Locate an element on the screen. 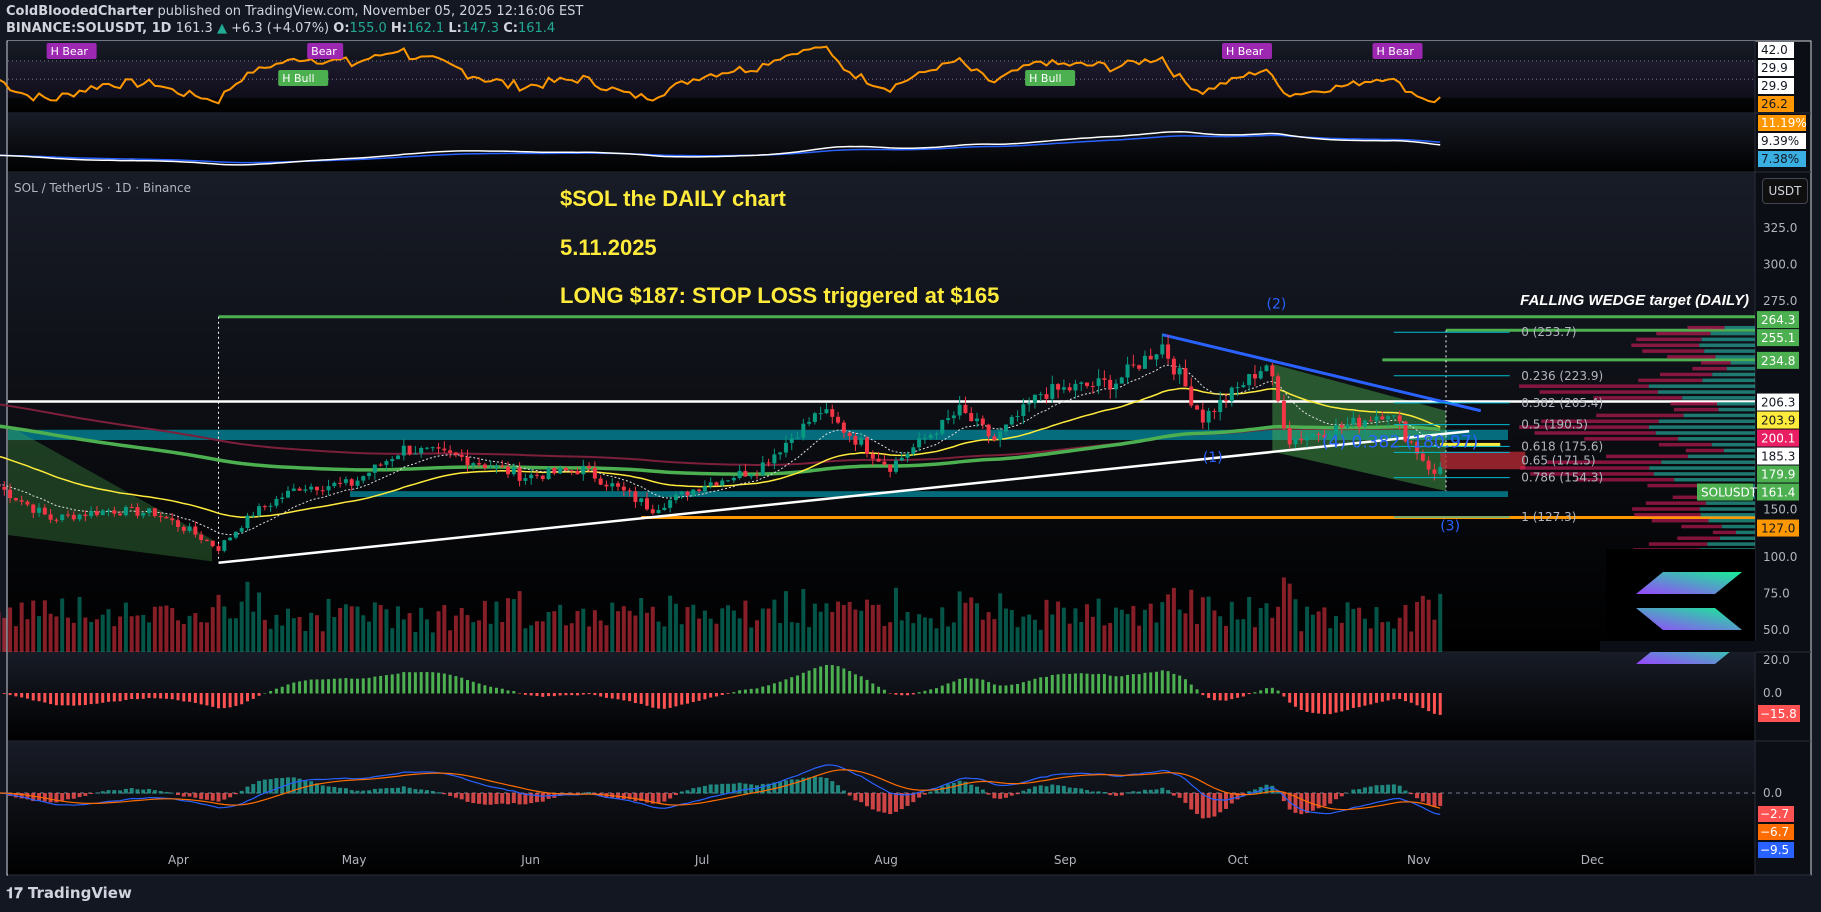  tradingview-logo: 𝟏𝟕 TradingView is located at coordinates (69, 893).